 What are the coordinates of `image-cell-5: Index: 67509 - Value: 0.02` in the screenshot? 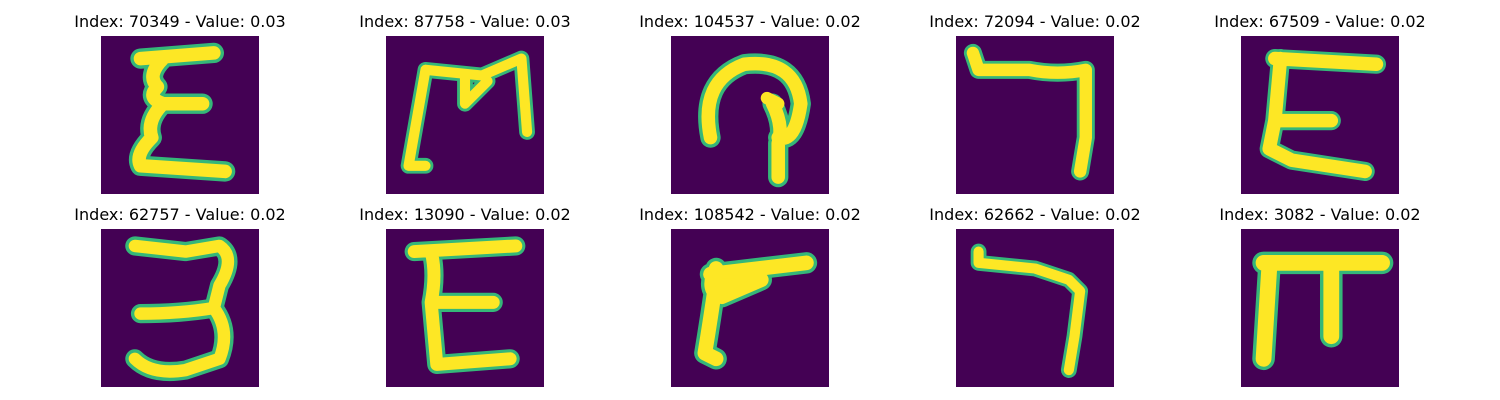 It's located at (1320, 107).